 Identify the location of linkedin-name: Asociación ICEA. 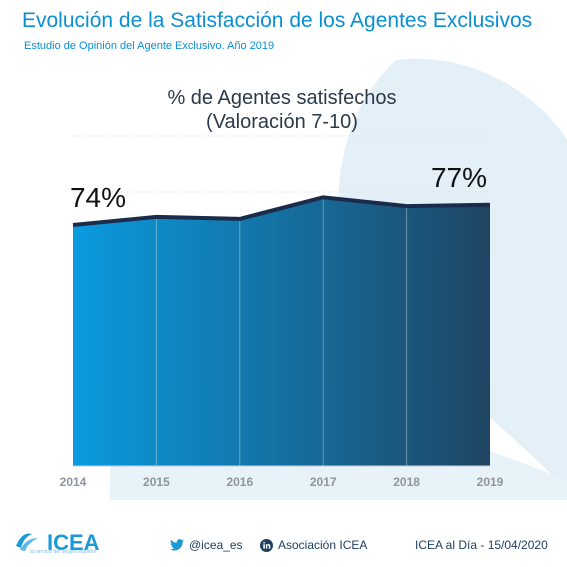
(323, 545).